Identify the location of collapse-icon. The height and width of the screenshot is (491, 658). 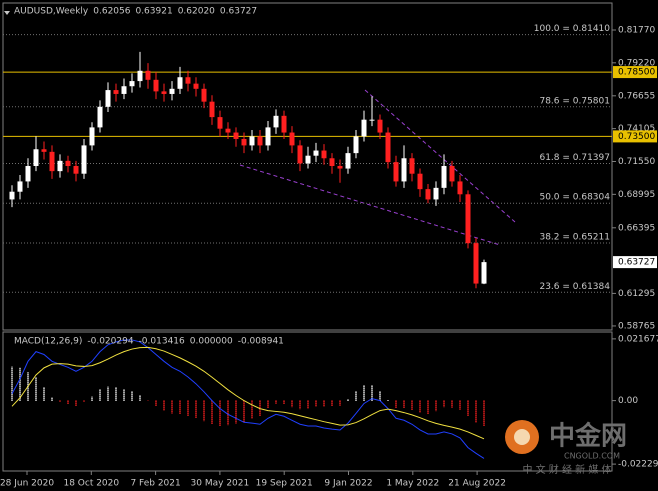
(7, 13).